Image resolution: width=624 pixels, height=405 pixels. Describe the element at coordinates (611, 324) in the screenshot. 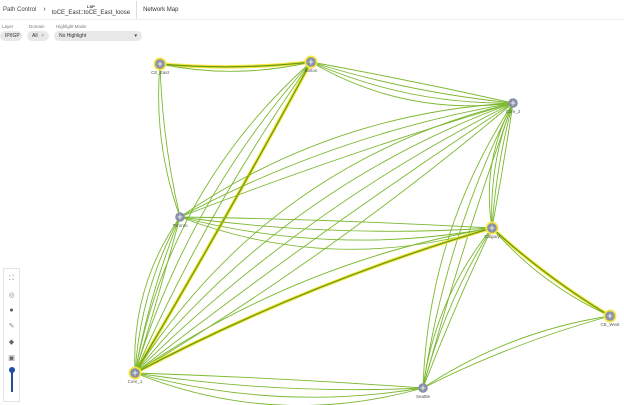

I see `node-label: CE_West` at that location.